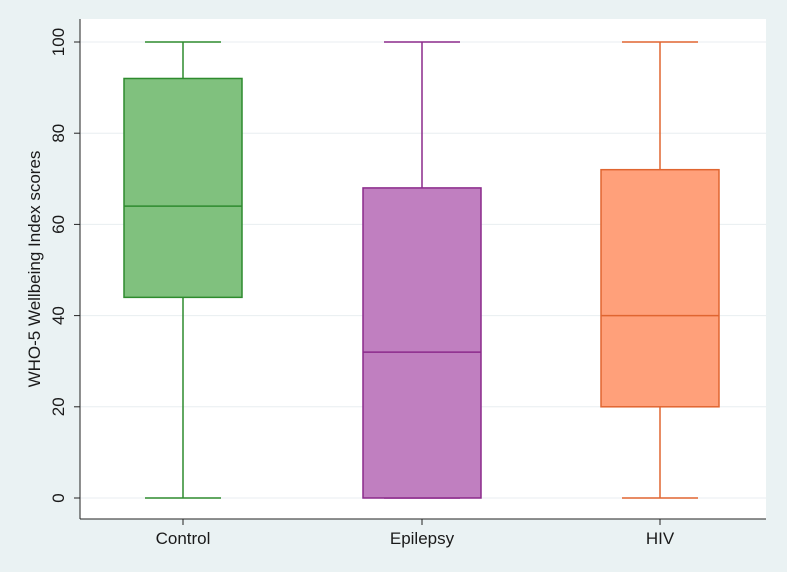  I want to click on box-epilepsy, so click(422, 270).